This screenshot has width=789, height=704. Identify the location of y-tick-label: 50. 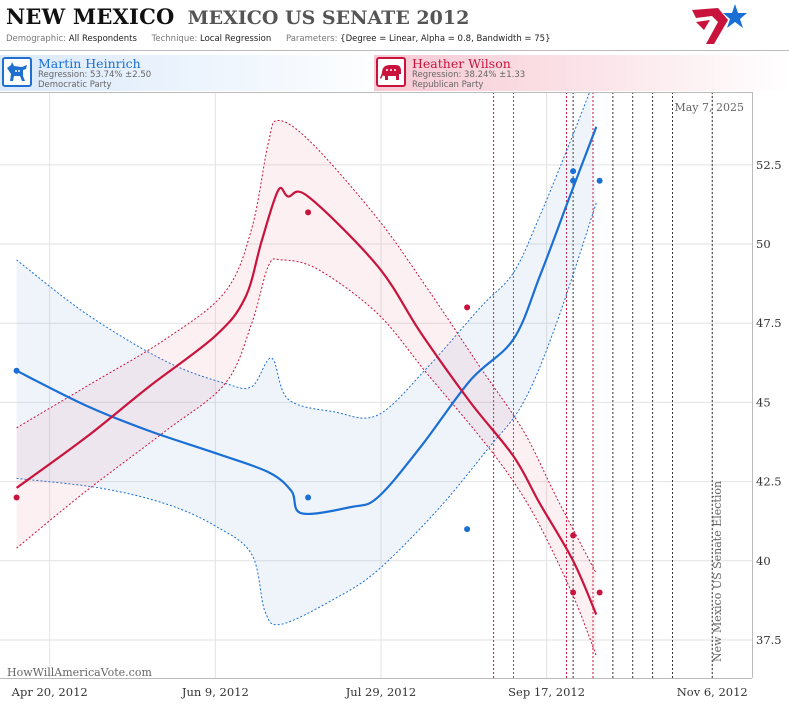
(763, 244).